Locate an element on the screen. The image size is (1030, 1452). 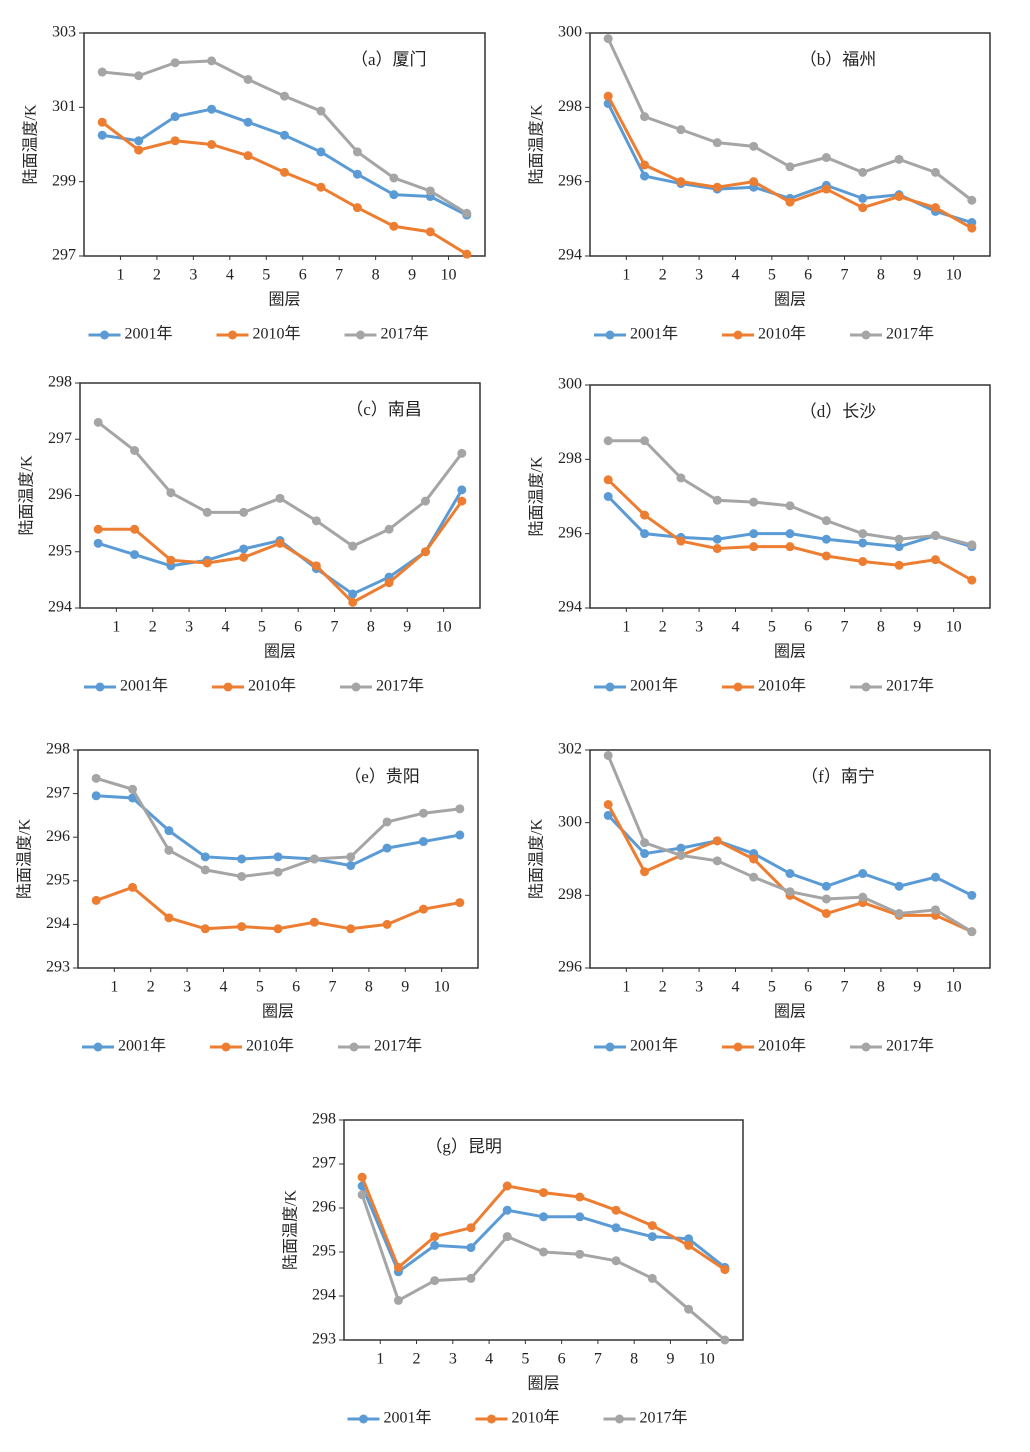
x-tick-label: 5 is located at coordinates (772, 627).